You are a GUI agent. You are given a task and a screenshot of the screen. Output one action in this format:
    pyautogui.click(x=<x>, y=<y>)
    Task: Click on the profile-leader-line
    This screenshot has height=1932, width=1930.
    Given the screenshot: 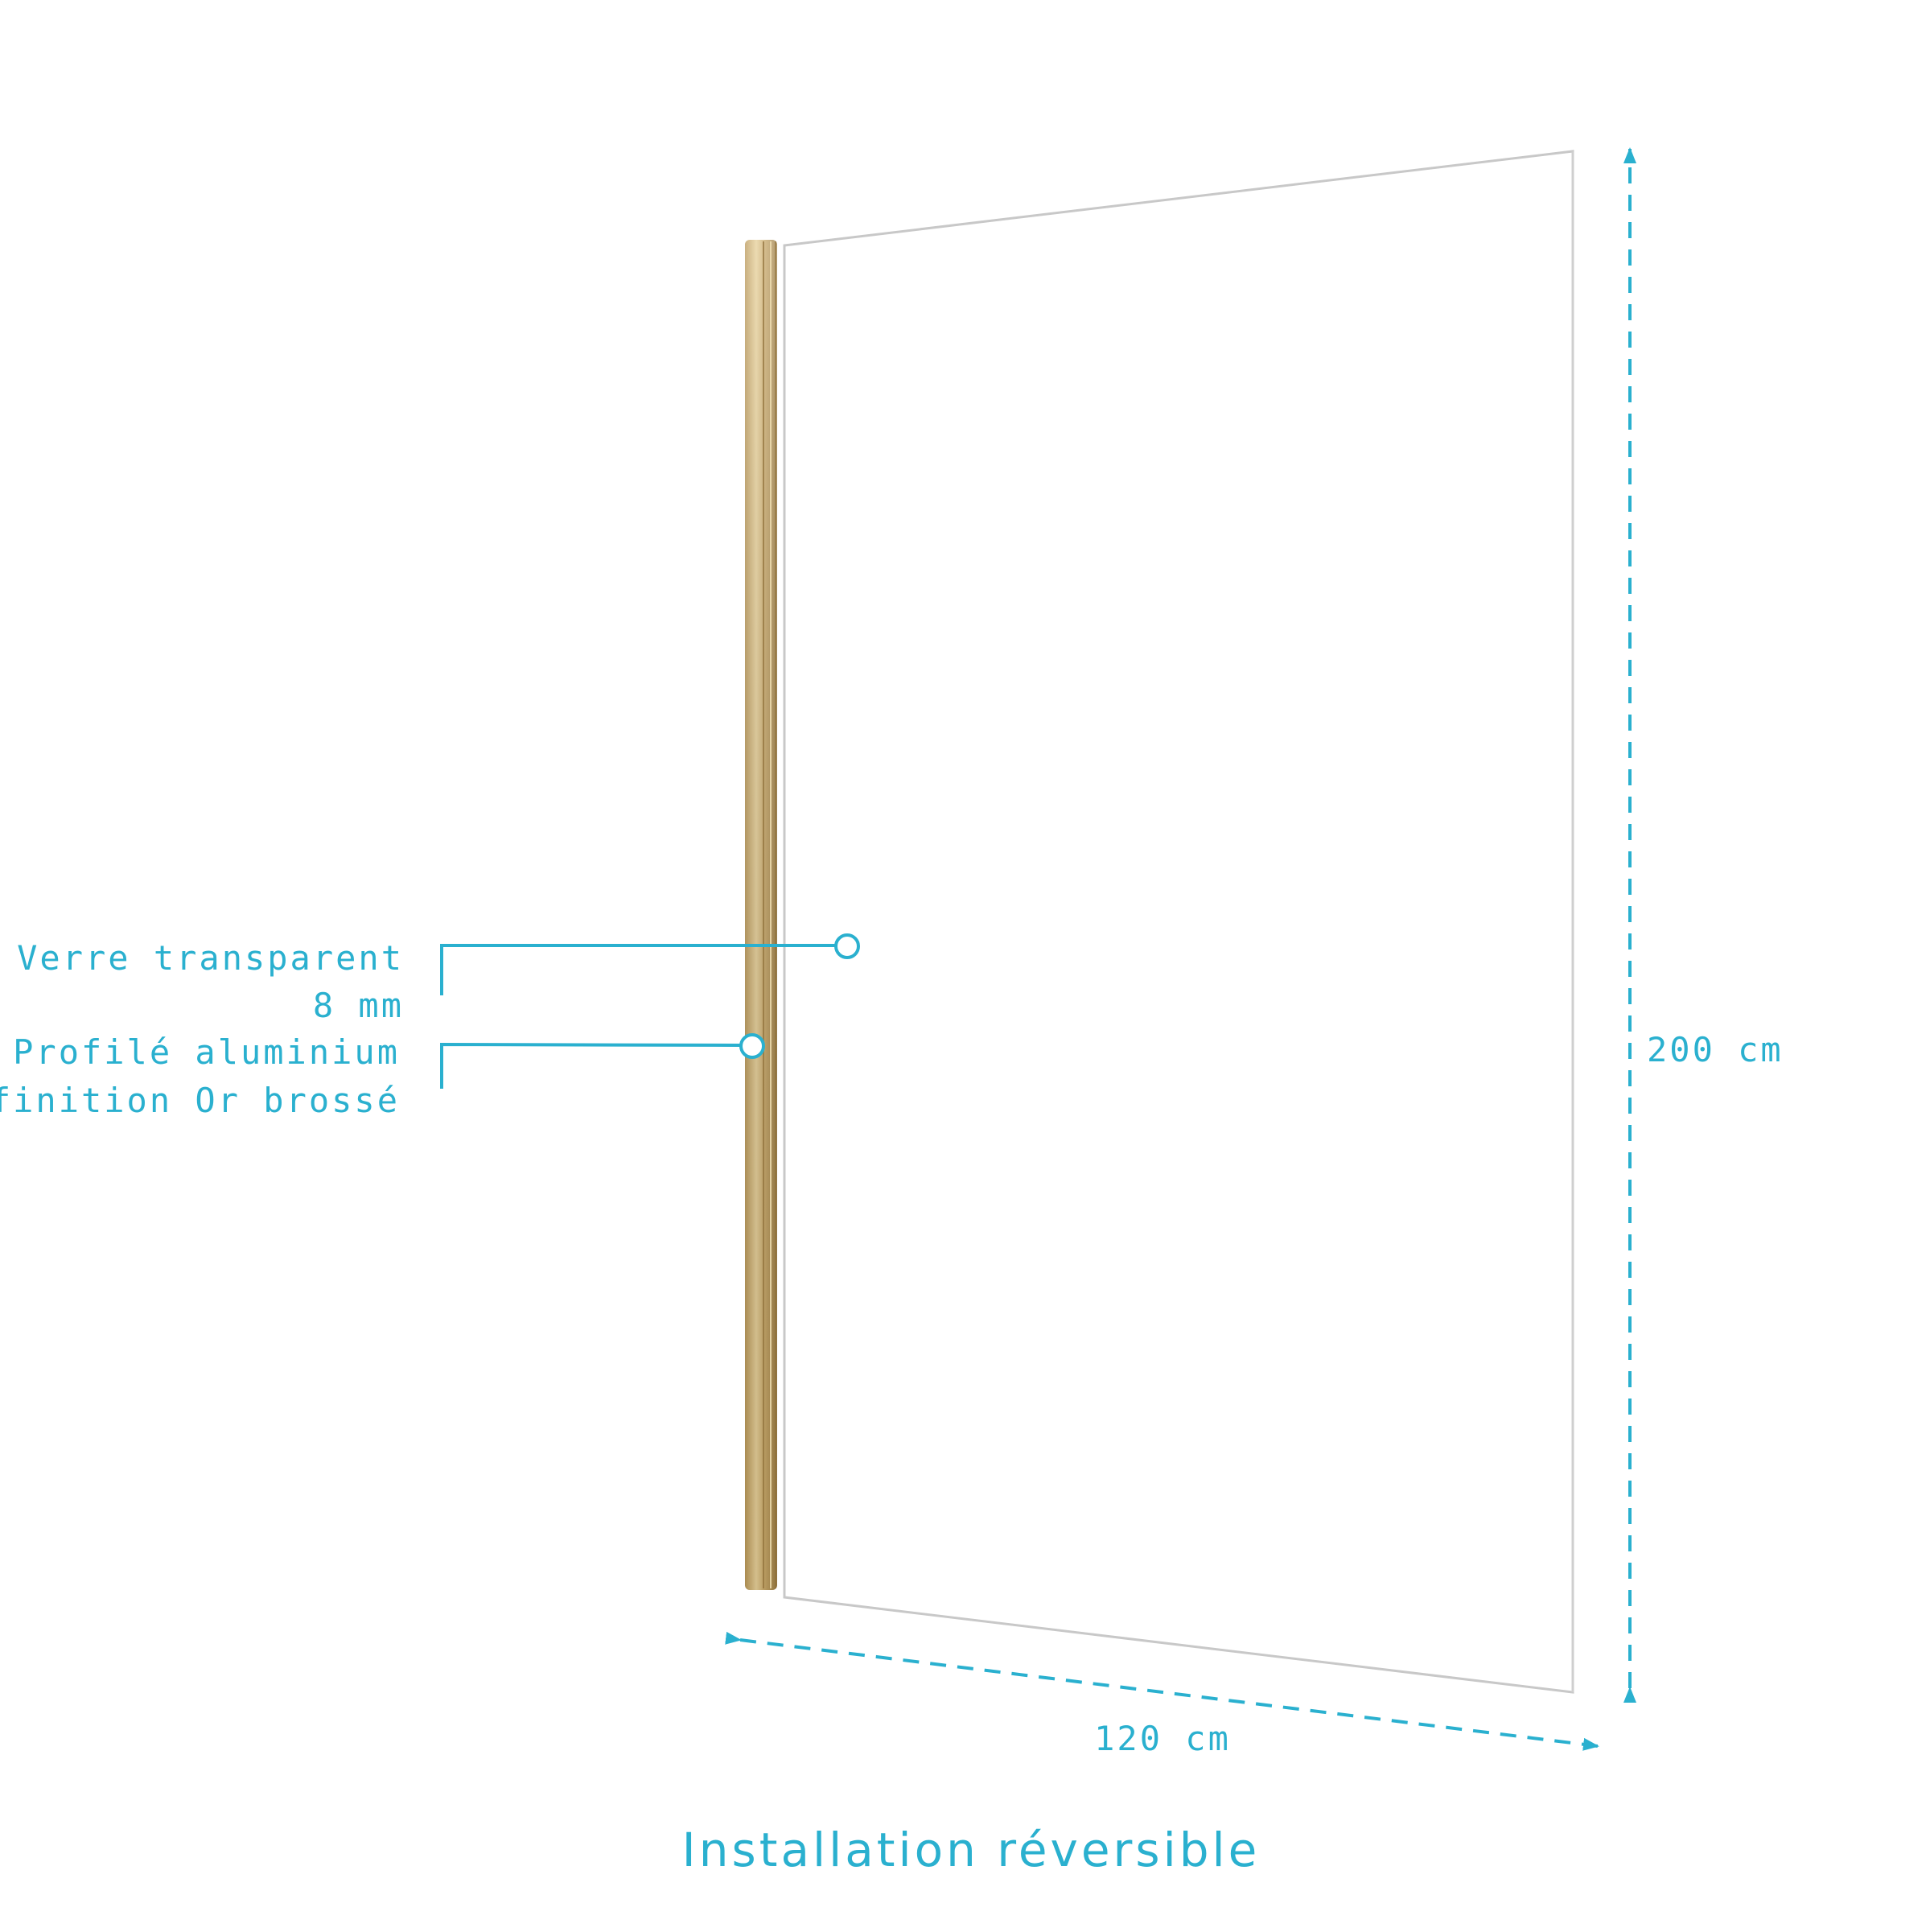 What is the action you would take?
    pyautogui.click(x=591, y=1065)
    